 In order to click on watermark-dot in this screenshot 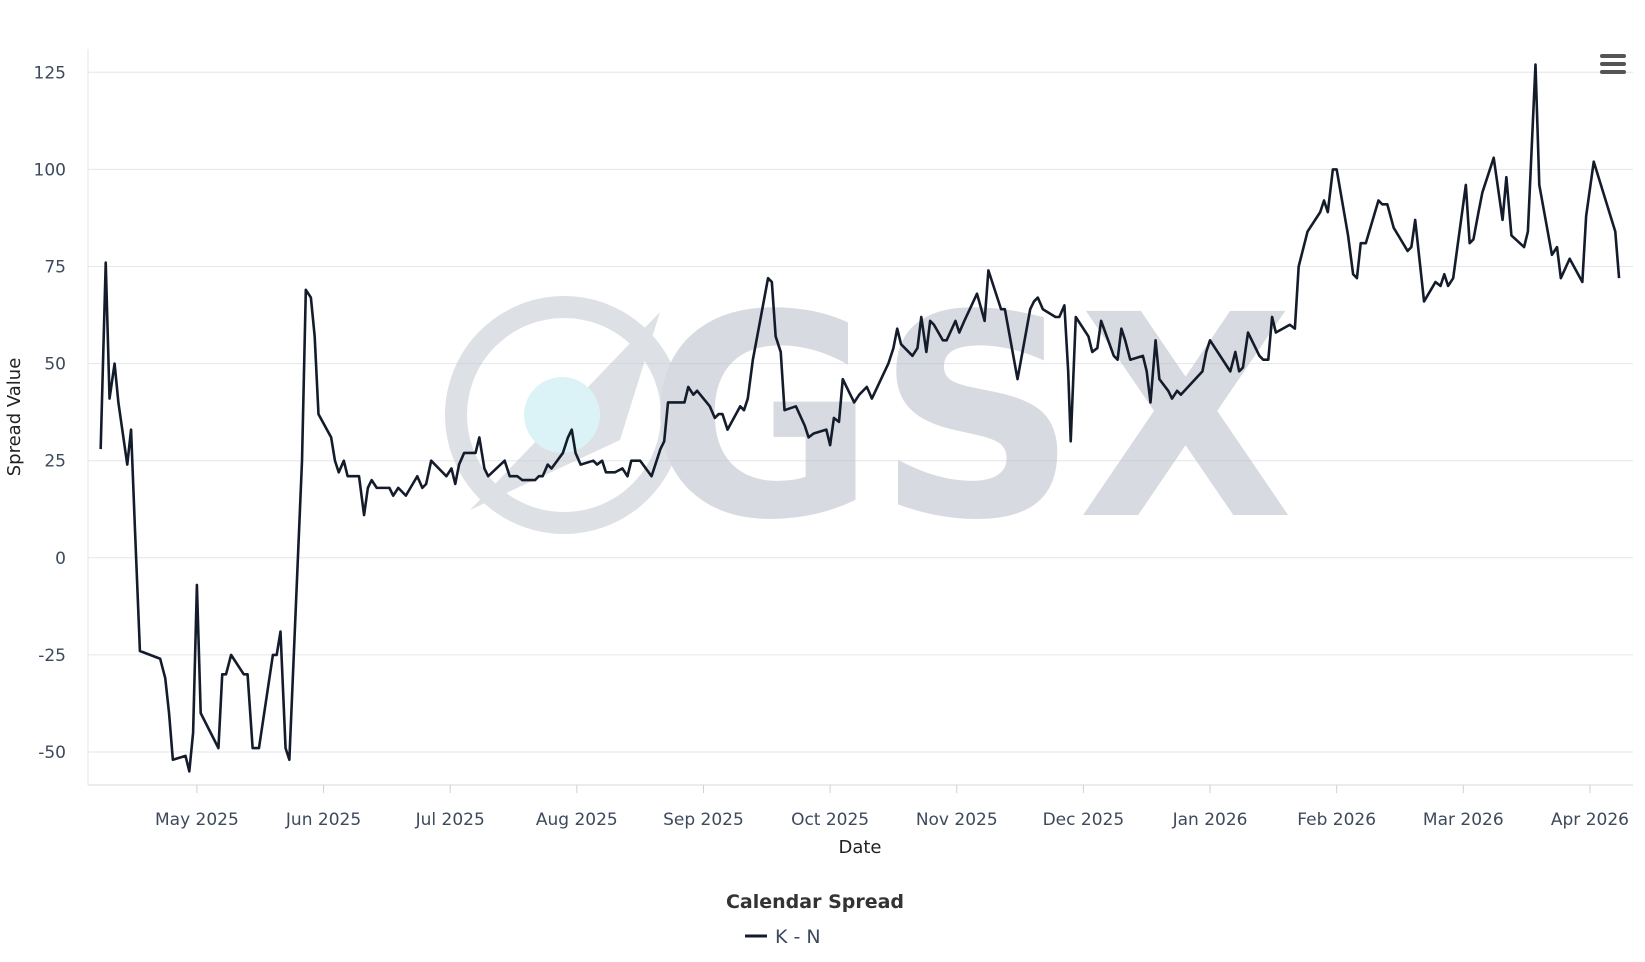, I will do `click(562, 415)`.